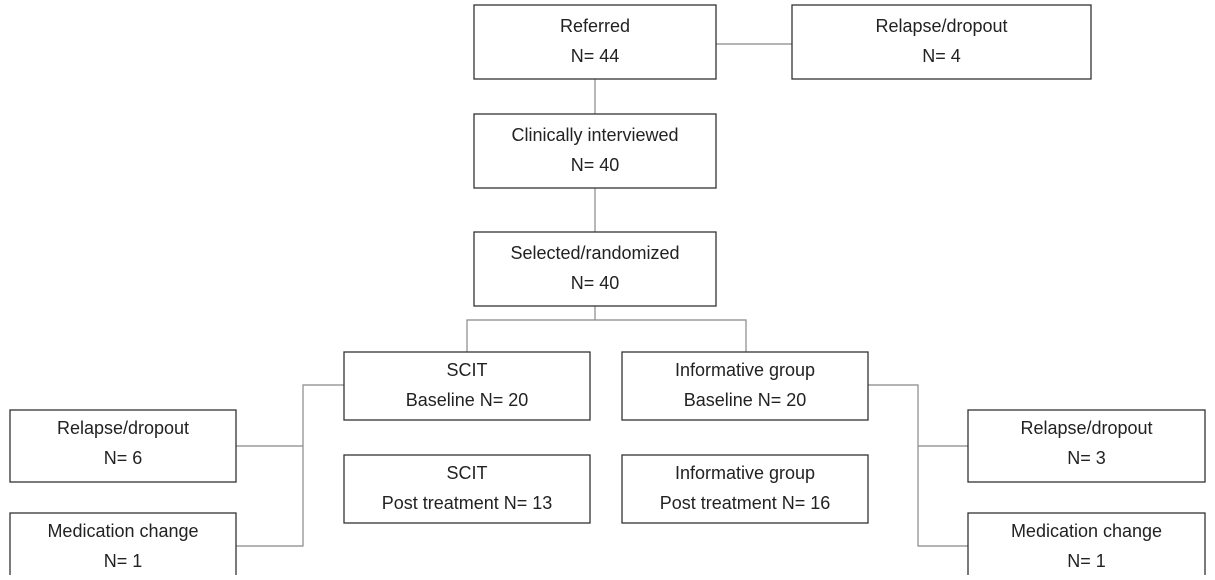  What do you see at coordinates (941, 56) in the screenshot?
I see `box-count: N= 4` at bounding box center [941, 56].